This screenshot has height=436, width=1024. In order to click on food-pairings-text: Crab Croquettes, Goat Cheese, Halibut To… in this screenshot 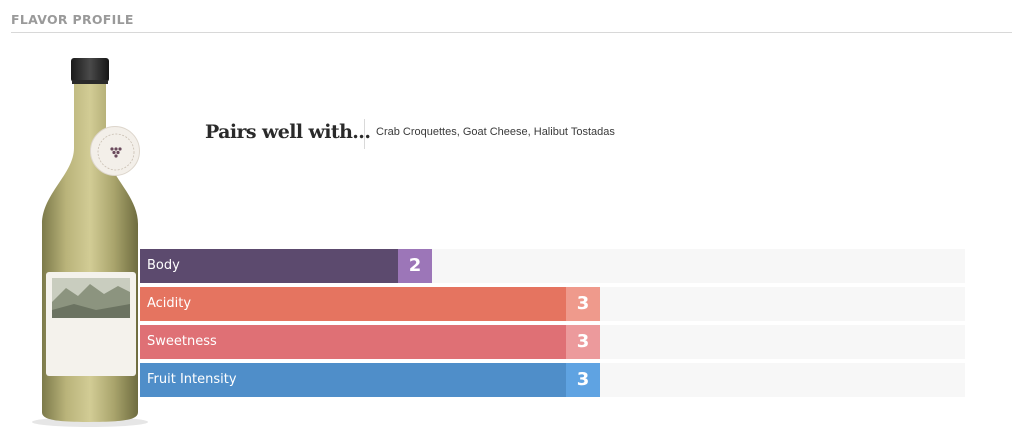, I will do `click(495, 132)`.